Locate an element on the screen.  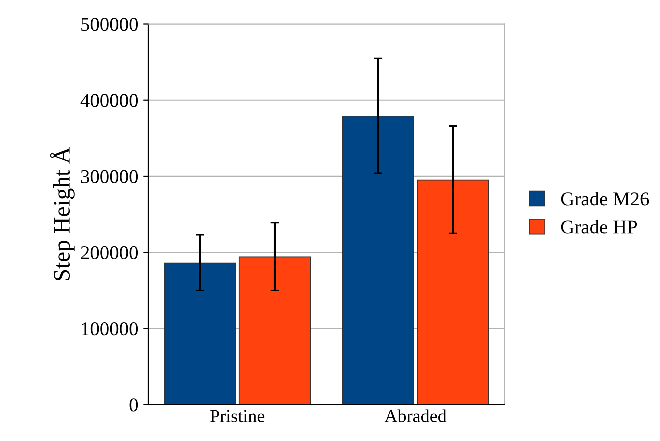
y-tick-label: 500000 is located at coordinates (110, 25).